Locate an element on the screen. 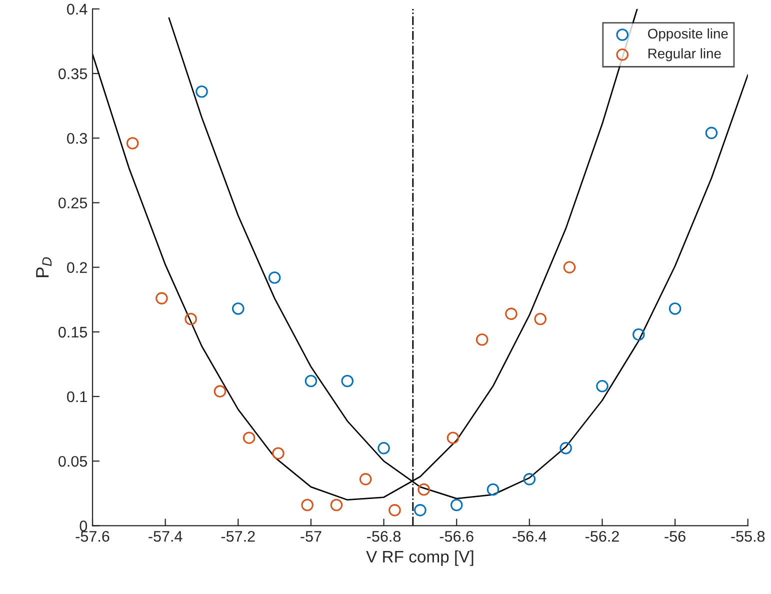 The width and height of the screenshot is (771, 594). x-tick-label: -55.8 is located at coordinates (748, 536).